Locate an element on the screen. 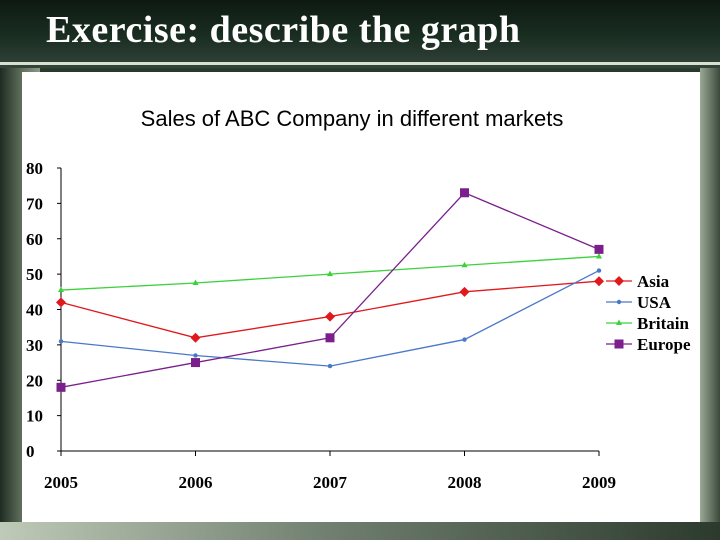  legend-item-europe: Europe is located at coordinates (648, 344).